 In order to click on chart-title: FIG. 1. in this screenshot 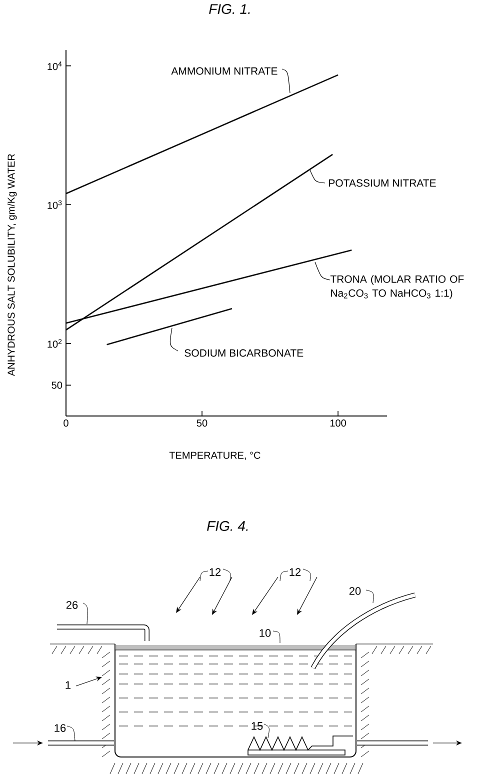, I will do `click(229, 9)`.